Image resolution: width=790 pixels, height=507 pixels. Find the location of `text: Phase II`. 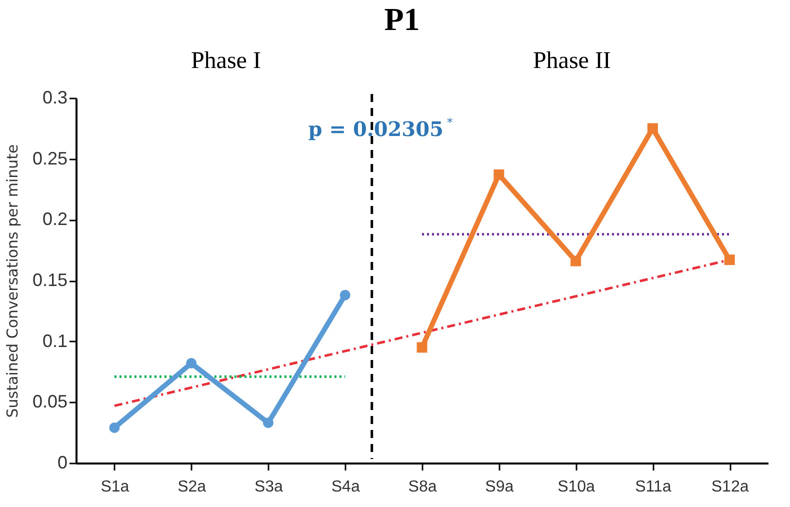

text: Phase II is located at coordinates (571, 61).